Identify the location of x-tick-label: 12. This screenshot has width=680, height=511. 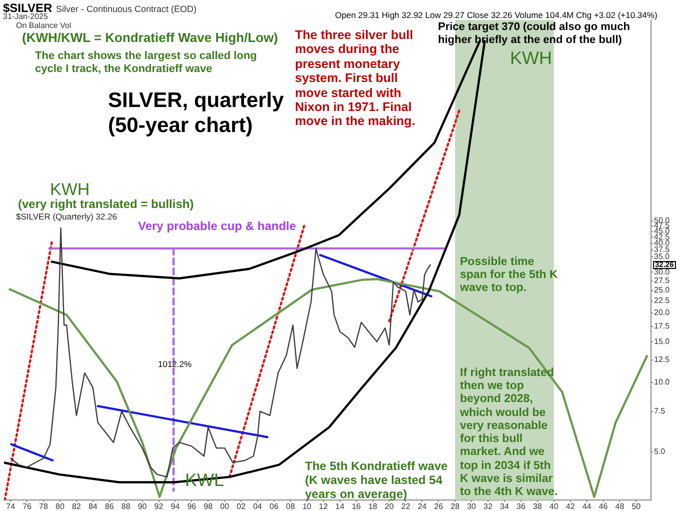
(323, 506).